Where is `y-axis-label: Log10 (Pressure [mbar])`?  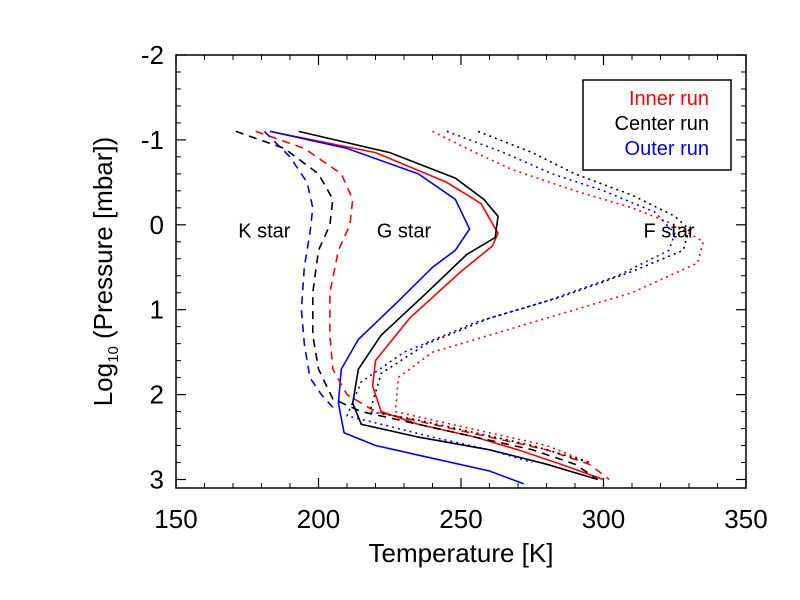
y-axis-label: Log10 (Pressure [mbar]) is located at coordinates (105, 272).